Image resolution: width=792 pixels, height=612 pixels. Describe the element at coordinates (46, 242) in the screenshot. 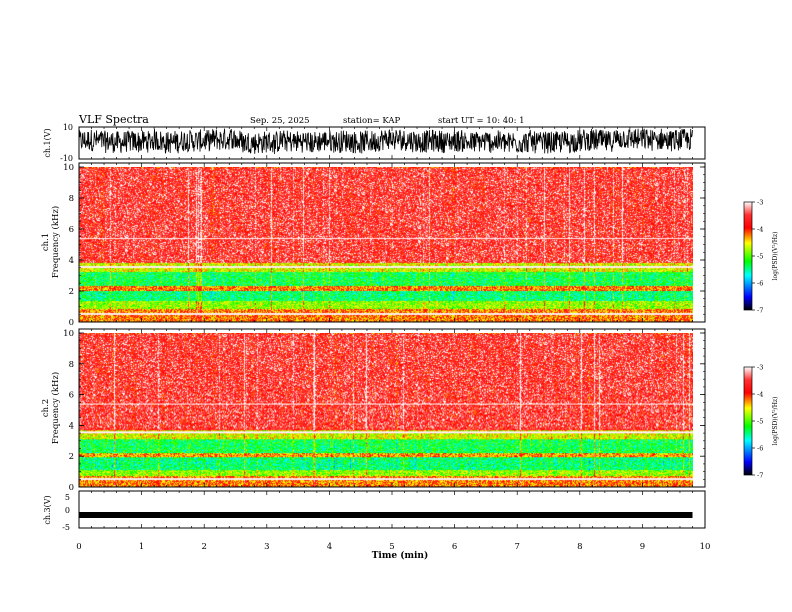

I see `ch1-spectrogram-ylabel-channel: ch.1` at that location.